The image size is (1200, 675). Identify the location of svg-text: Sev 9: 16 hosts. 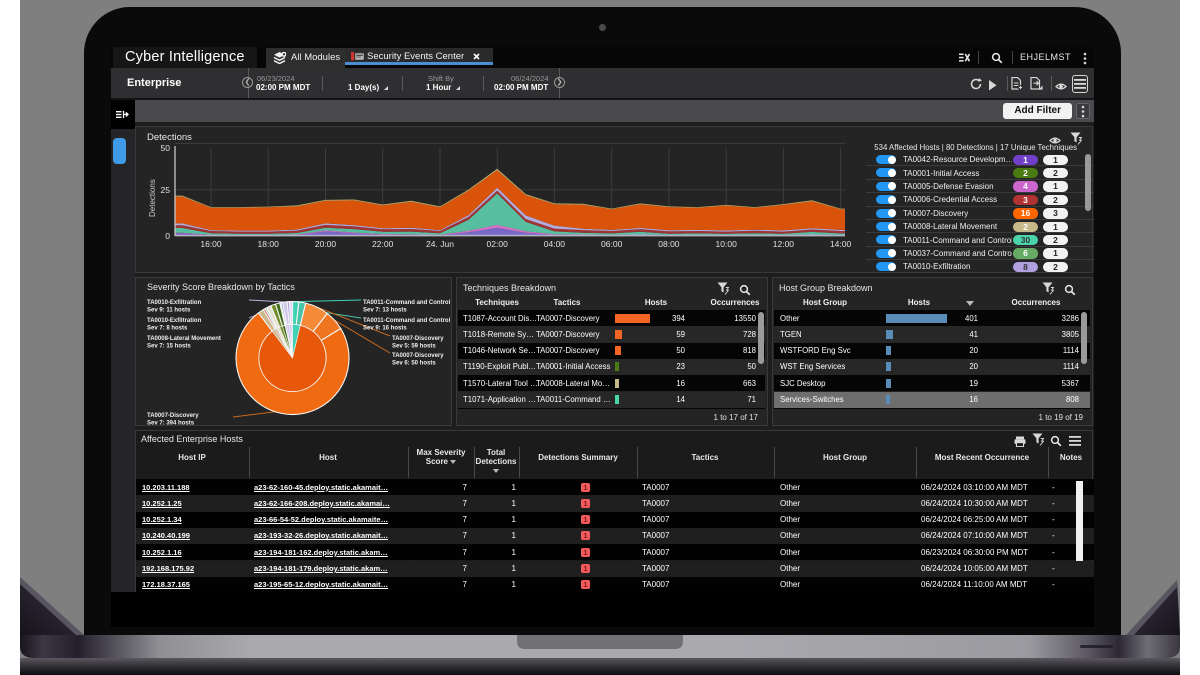
(385, 329).